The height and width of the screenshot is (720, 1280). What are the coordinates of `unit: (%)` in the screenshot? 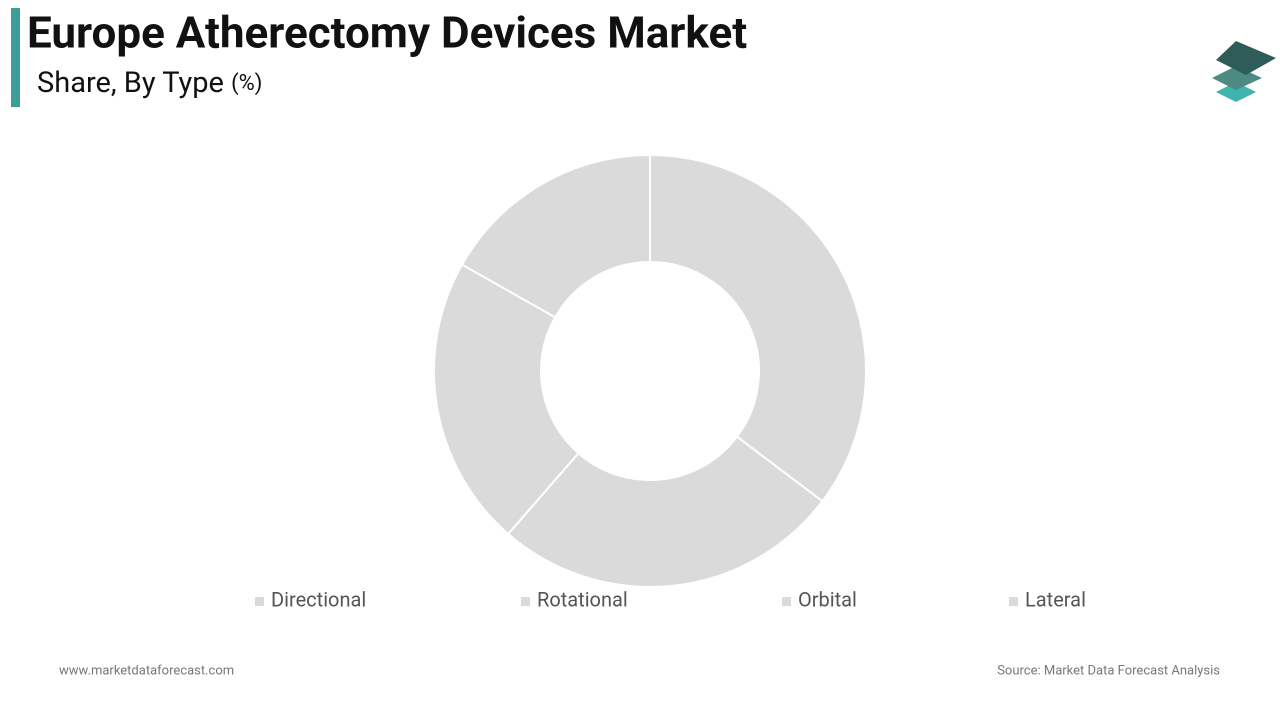 It's located at (246, 83).